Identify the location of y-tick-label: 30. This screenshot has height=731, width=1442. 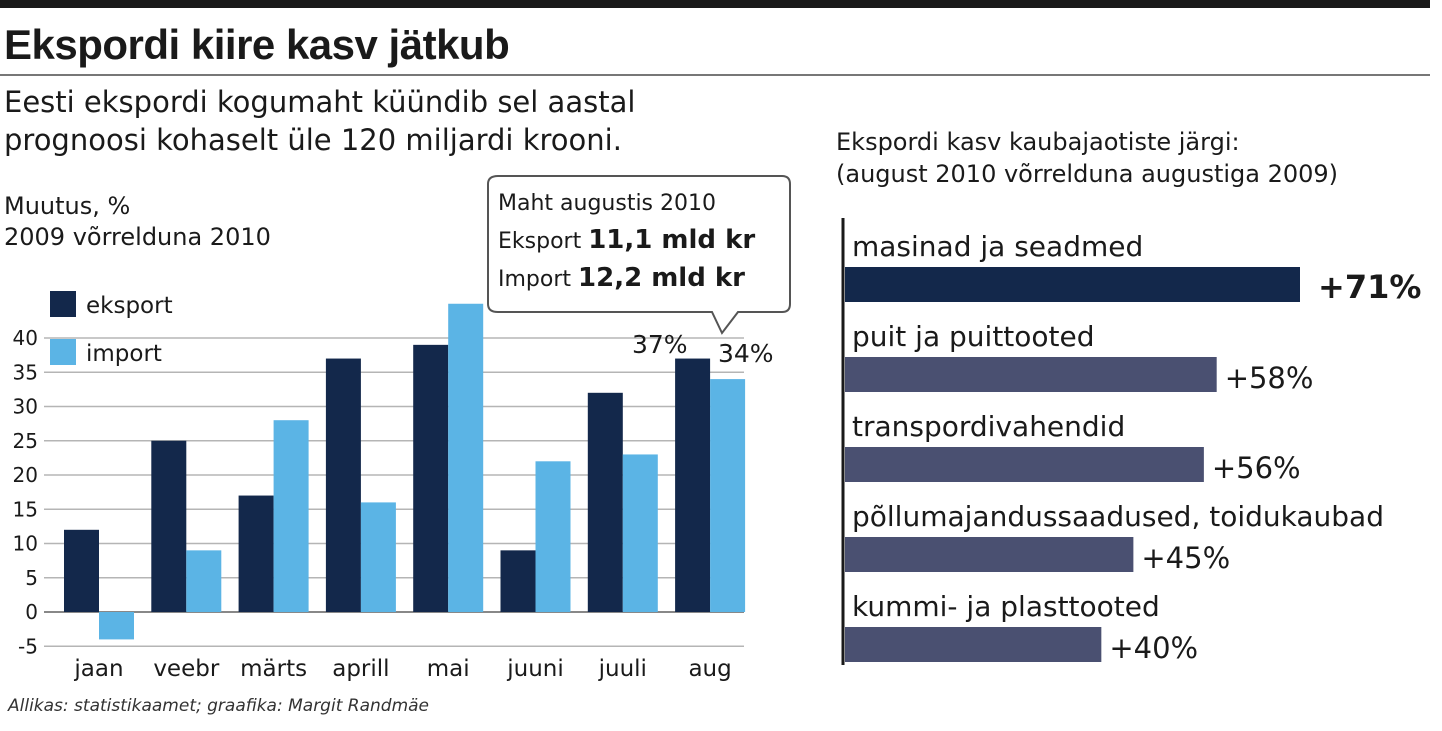
(25, 407).